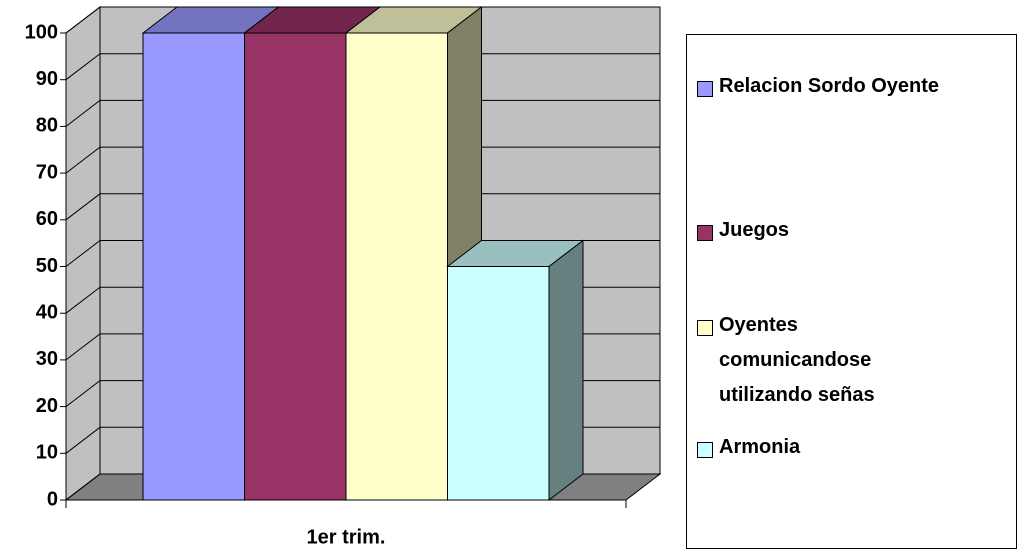 This screenshot has width=1019, height=553. Describe the element at coordinates (346, 537) in the screenshot. I see `x-tick-label: 1er trim.` at that location.